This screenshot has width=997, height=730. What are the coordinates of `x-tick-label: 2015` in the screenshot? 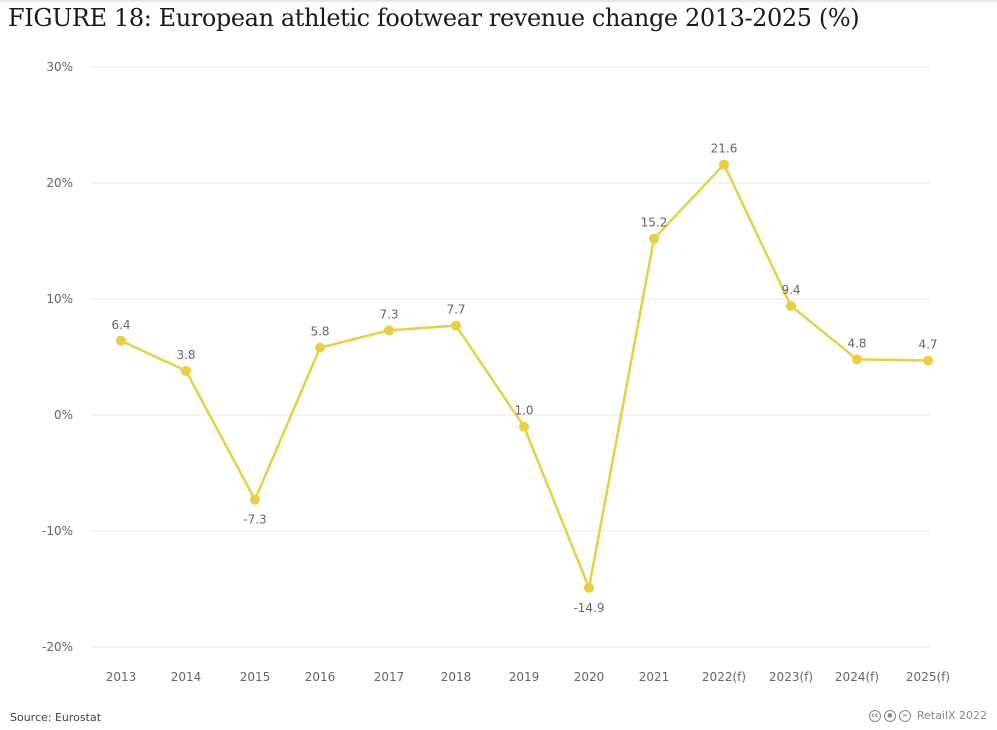 It's located at (255, 677).